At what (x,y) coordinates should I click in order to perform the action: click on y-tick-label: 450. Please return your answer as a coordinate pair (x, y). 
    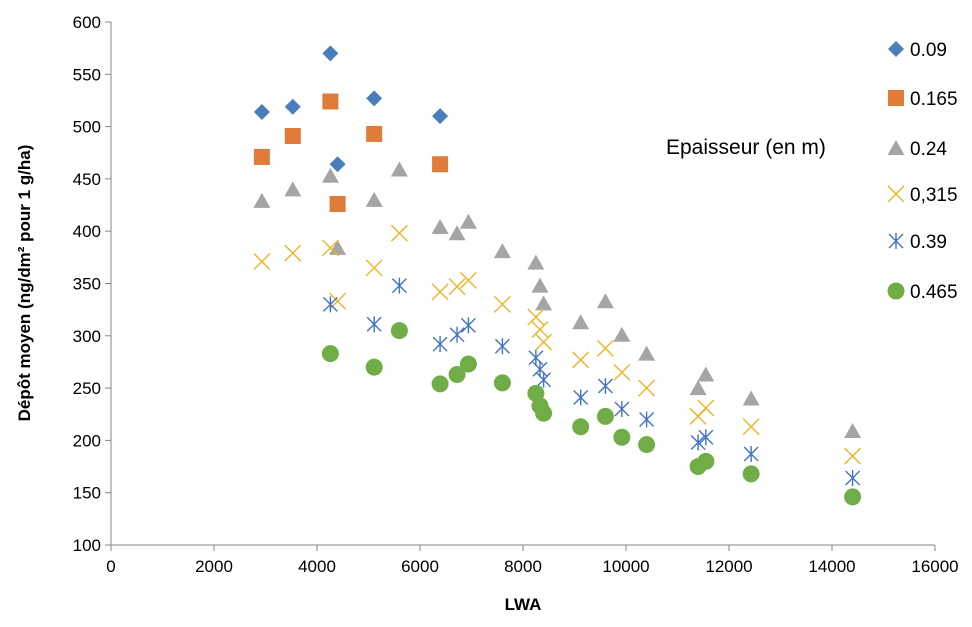
    Looking at the image, I should click on (87, 179).